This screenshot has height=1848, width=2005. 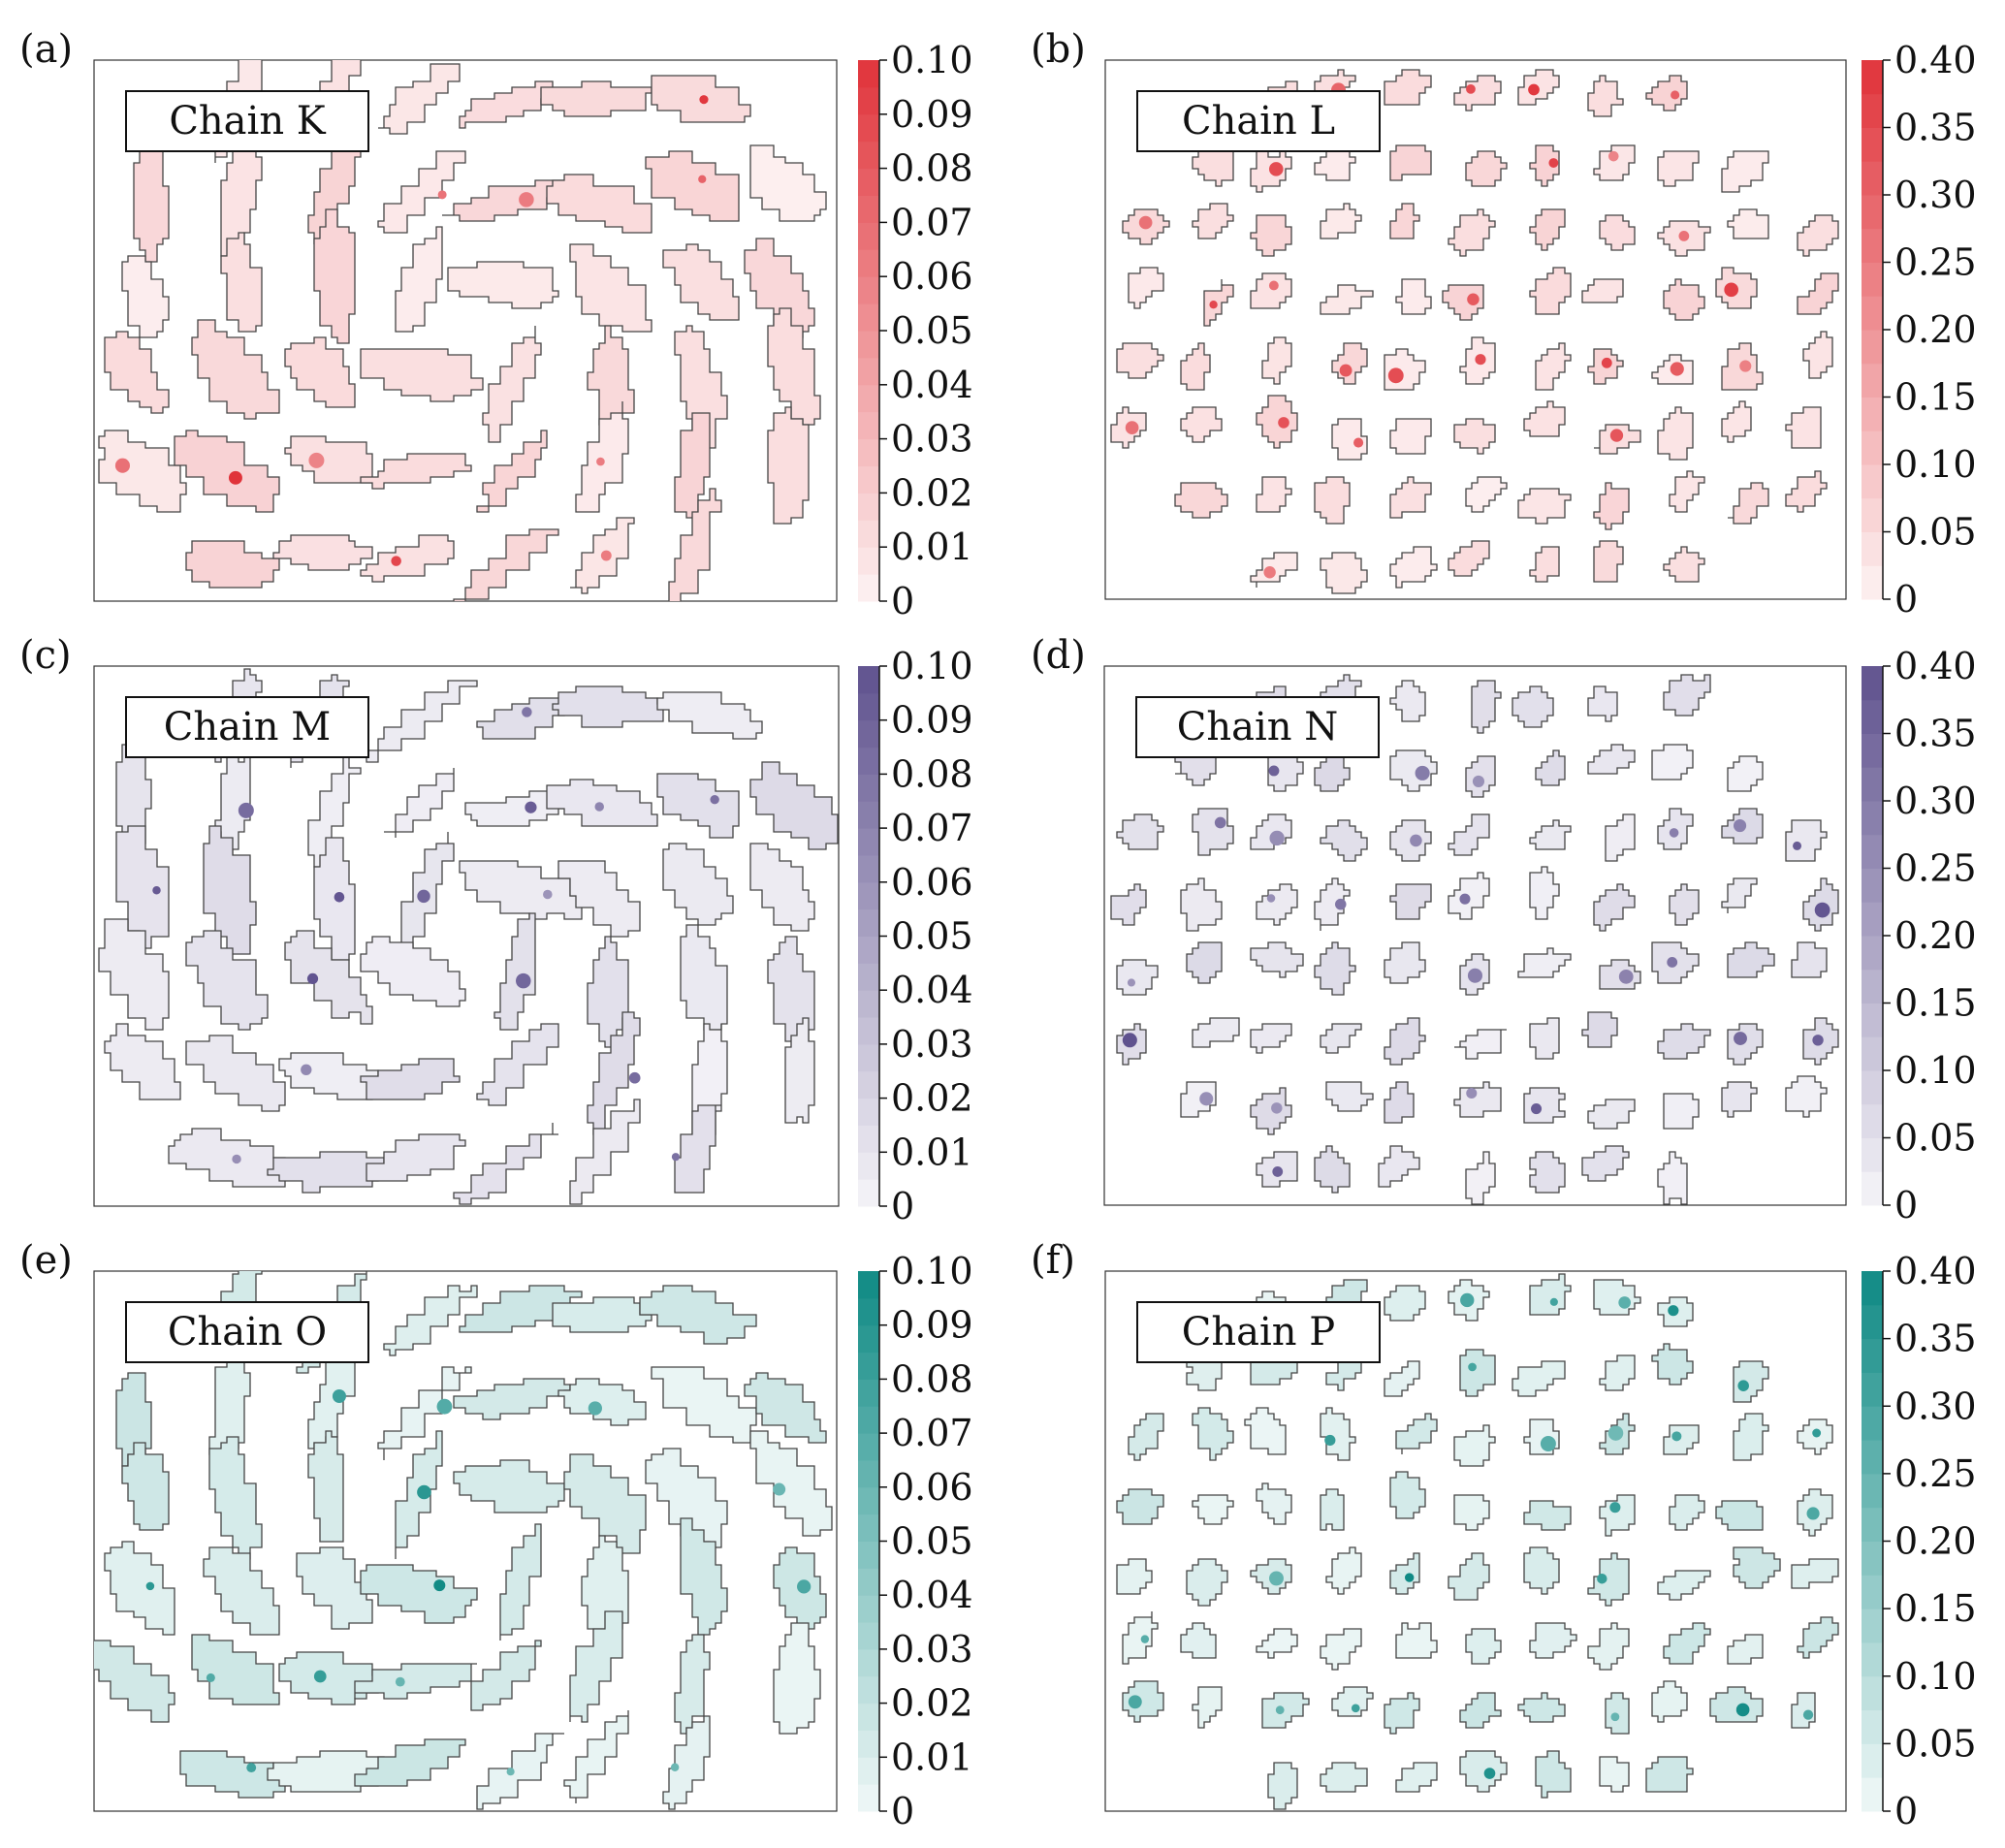 What do you see at coordinates (1935, 666) in the screenshot?
I see `colorbar-tick-label: 0.40` at bounding box center [1935, 666].